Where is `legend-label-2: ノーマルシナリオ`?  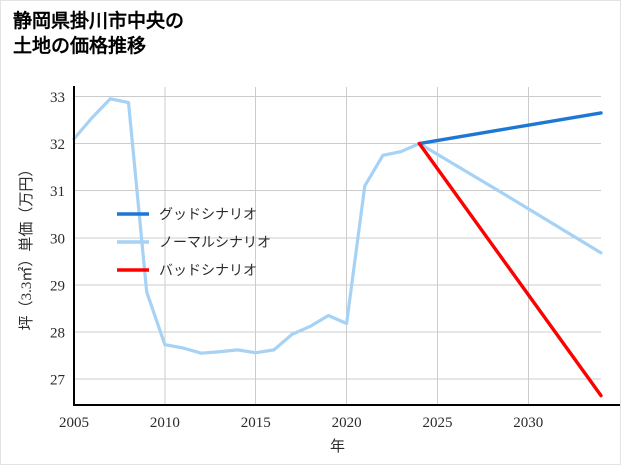
legend-label-2: ノーマルシナリオ is located at coordinates (215, 243).